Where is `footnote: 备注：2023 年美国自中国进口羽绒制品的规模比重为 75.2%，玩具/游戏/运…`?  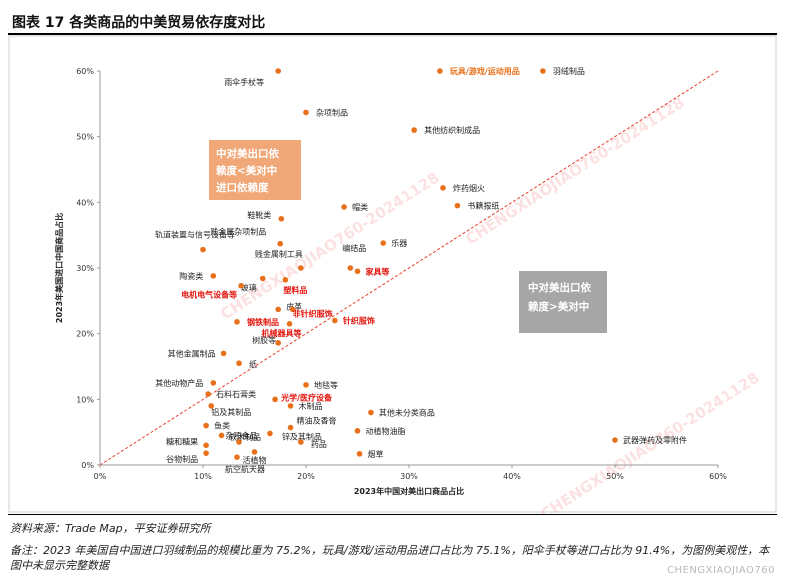
footnote: 备注：2023 年美国自中国进口羽绒制品的规模比重为 75.2%，玩具/游戏/运… is located at coordinates (390, 558).